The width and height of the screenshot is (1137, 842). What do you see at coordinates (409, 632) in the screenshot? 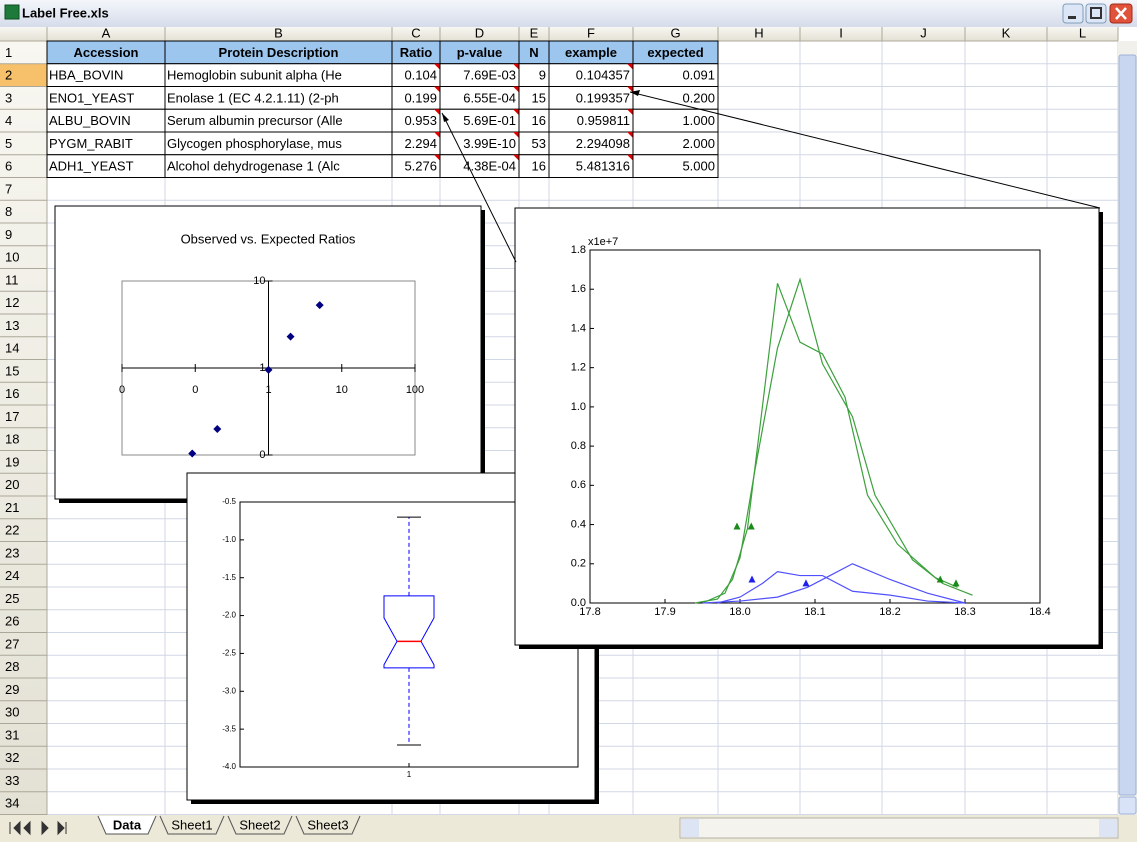
I see `notched-box` at bounding box center [409, 632].